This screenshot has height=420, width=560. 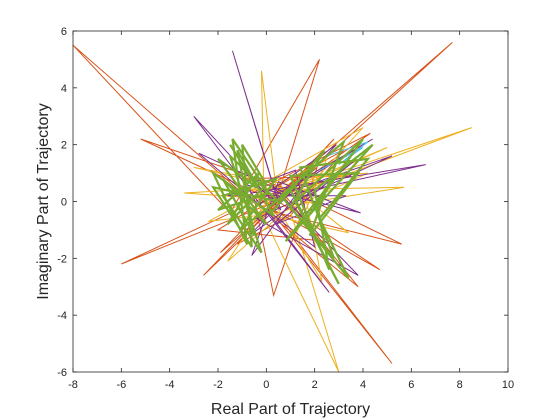 What do you see at coordinates (315, 385) in the screenshot?
I see `x-tick-label: 2` at bounding box center [315, 385].